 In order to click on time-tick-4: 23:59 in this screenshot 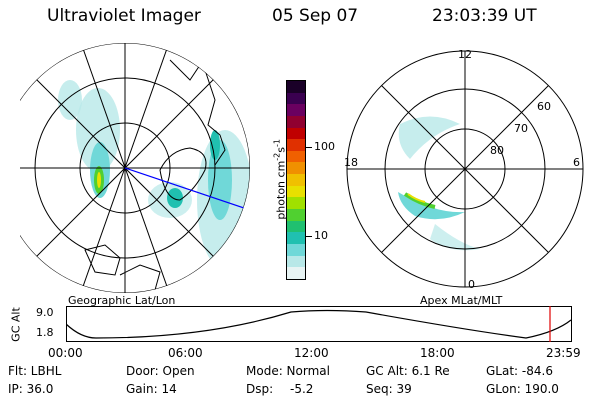, I will do `click(563, 353)`.